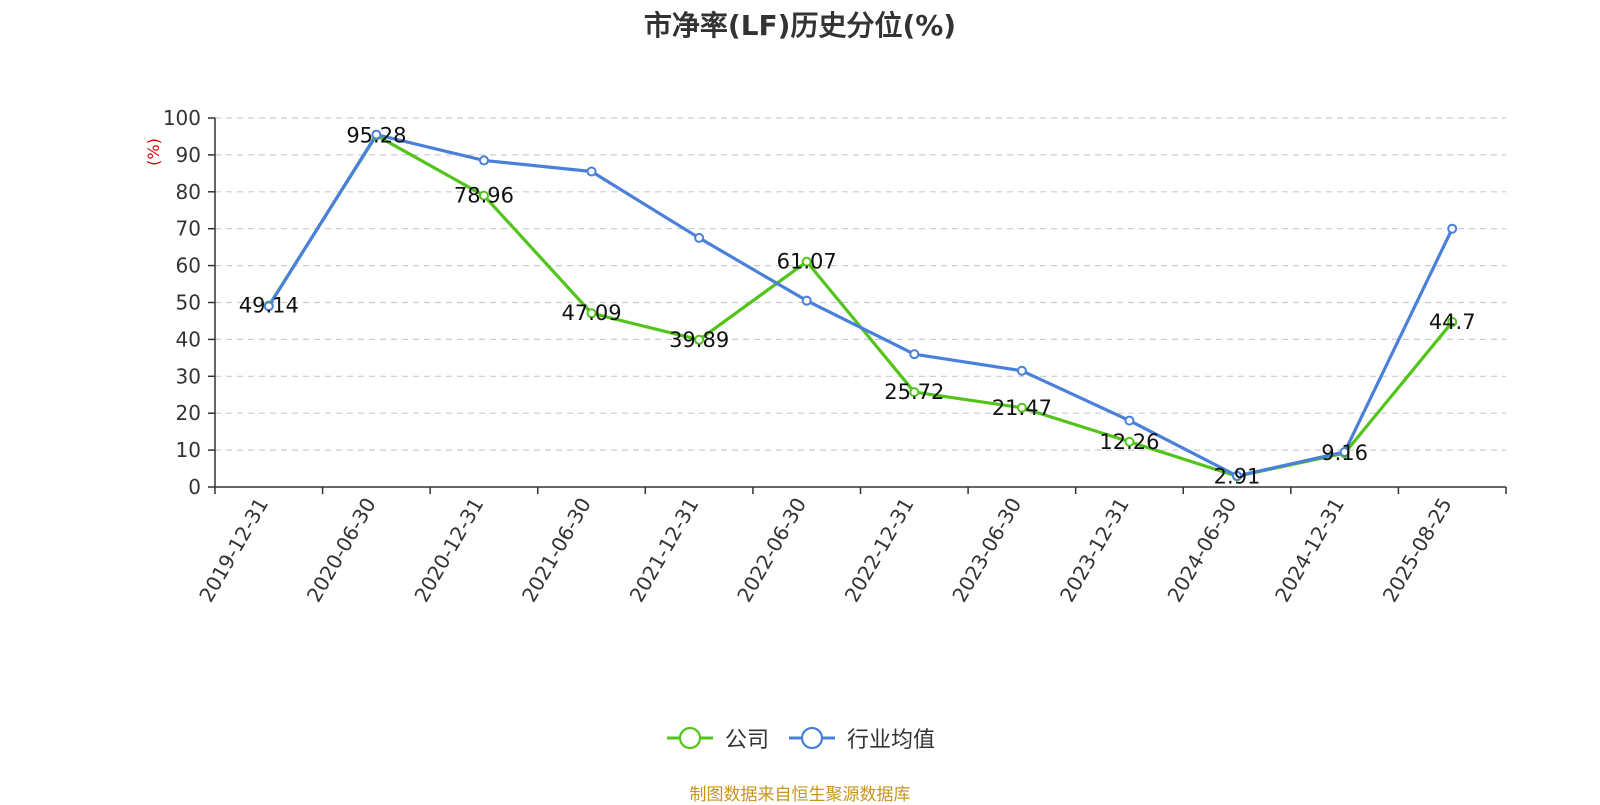 Image resolution: width=1600 pixels, height=805 pixels. I want to click on source-note: 制图数据来自恒生聚源数据库, so click(800, 795).